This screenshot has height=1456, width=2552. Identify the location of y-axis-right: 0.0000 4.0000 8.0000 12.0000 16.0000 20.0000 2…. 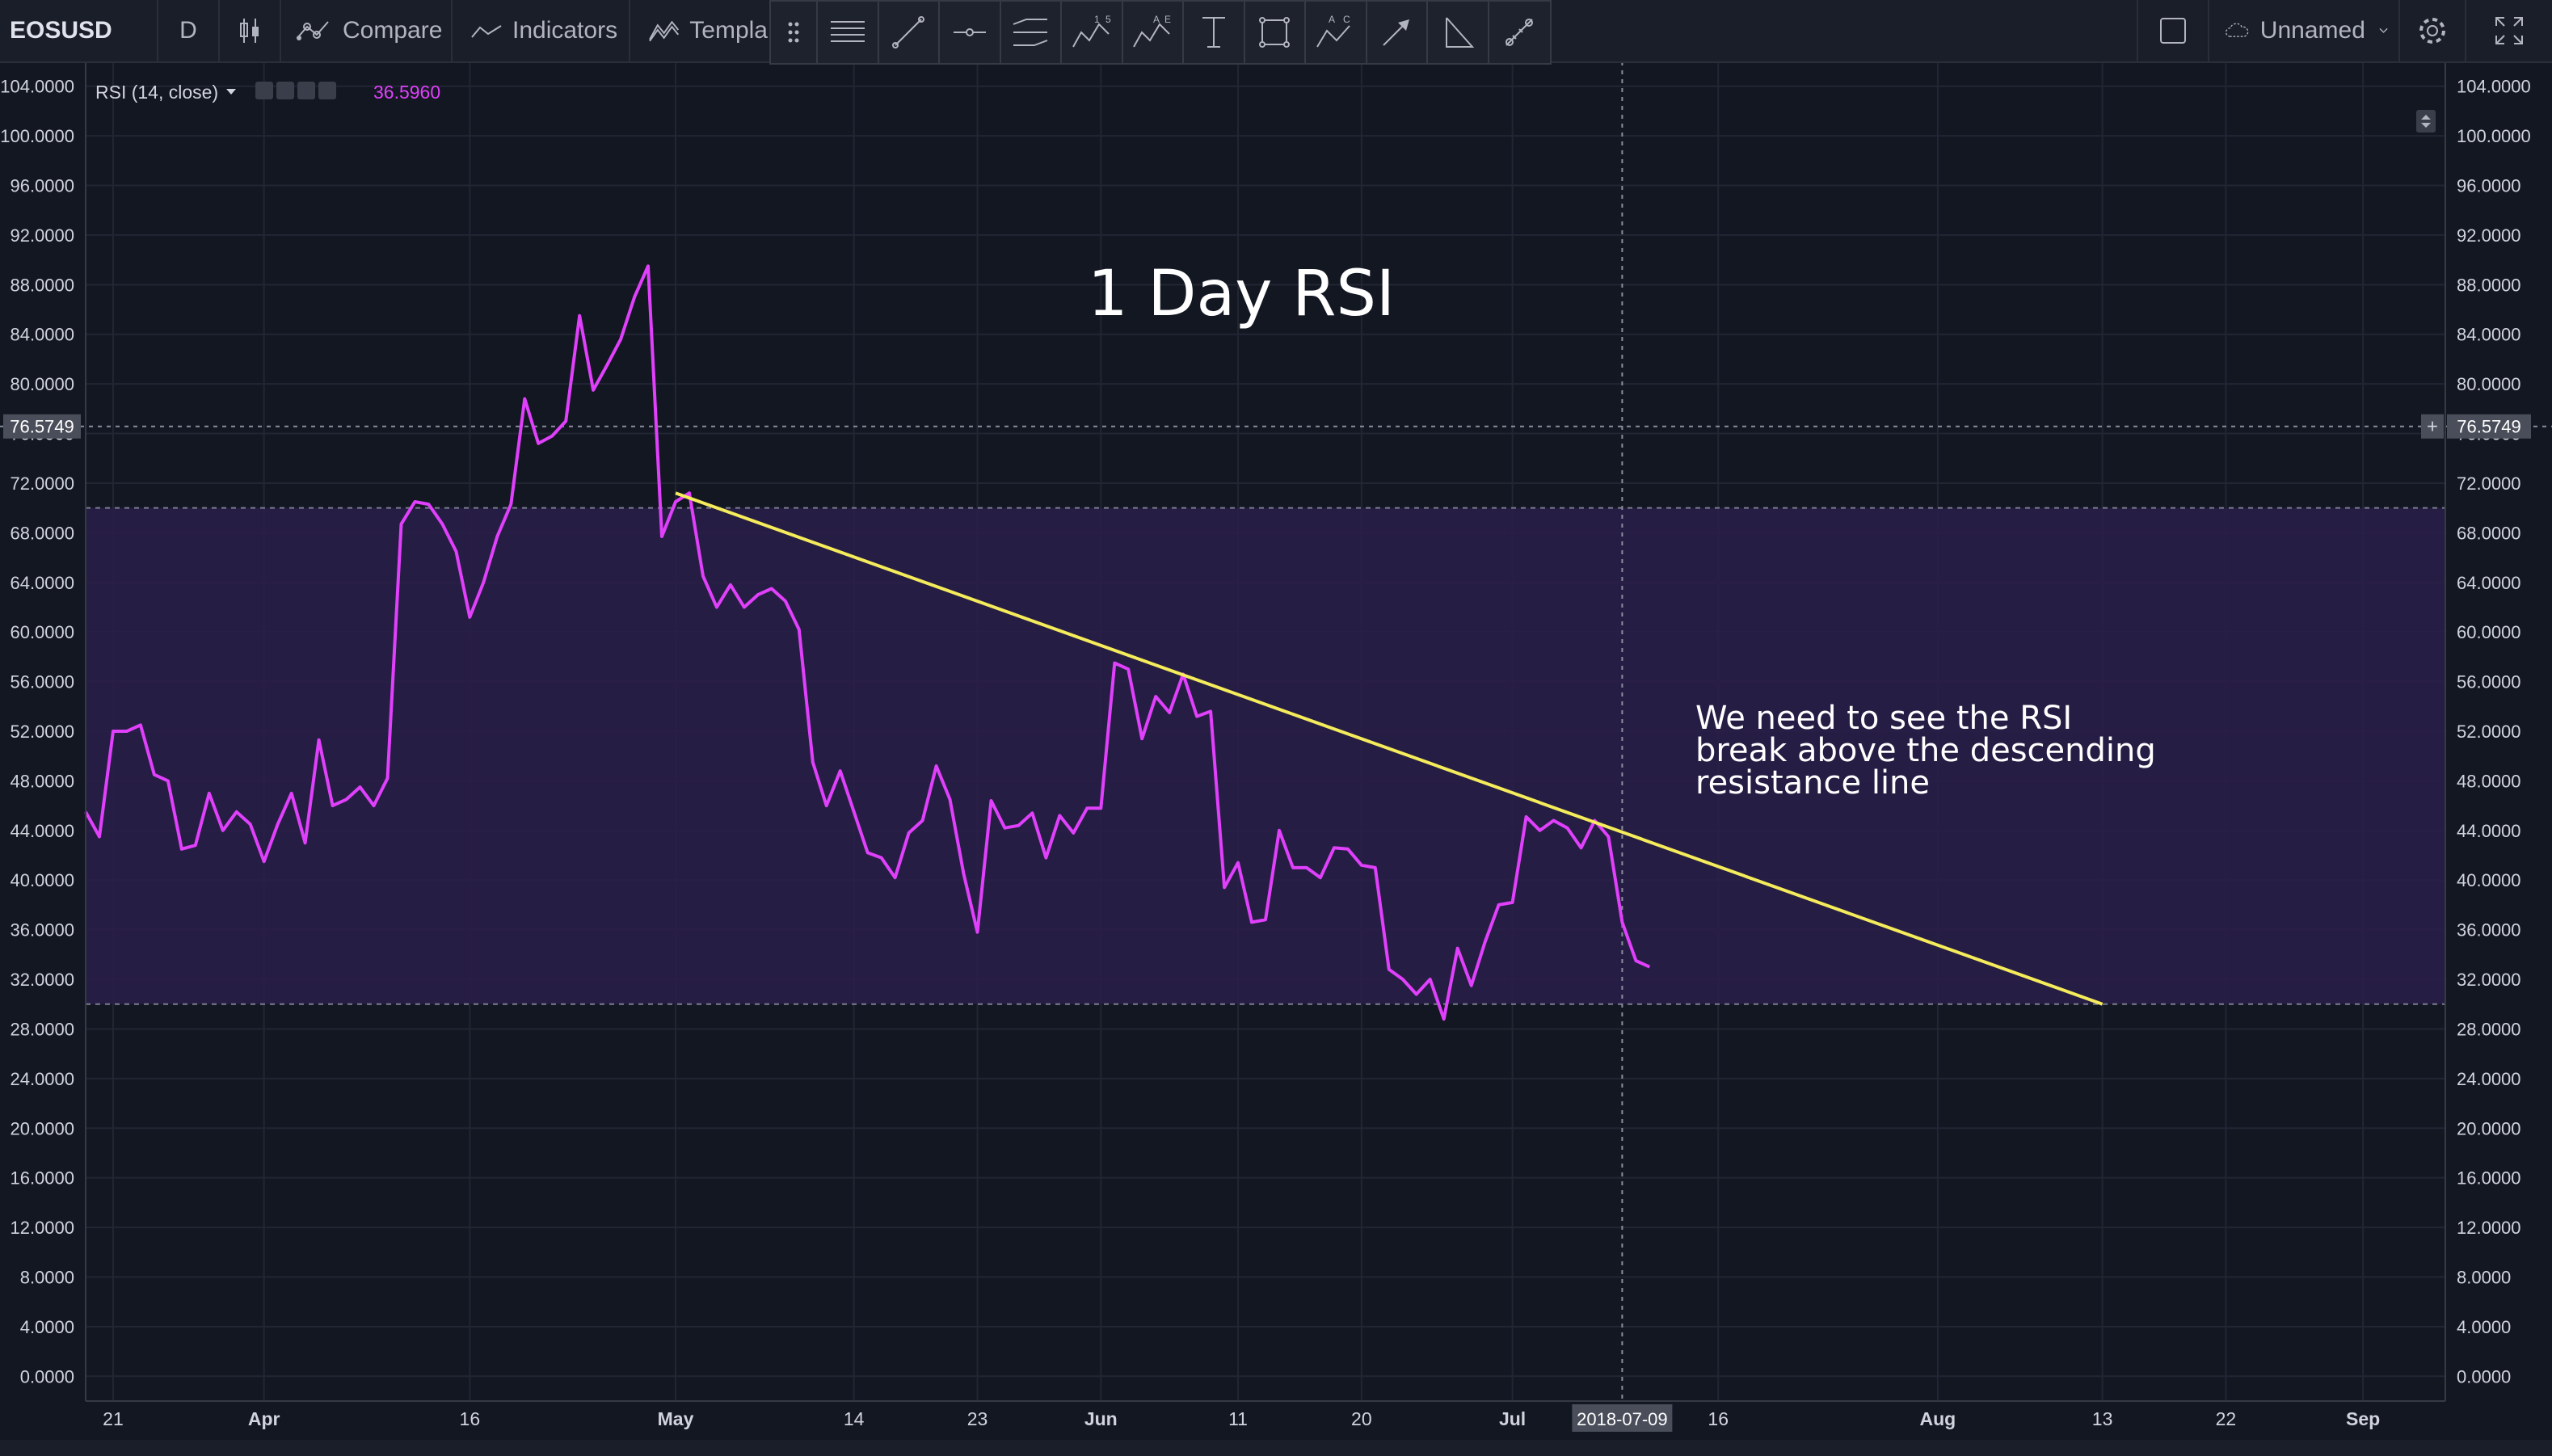
(2494, 732).